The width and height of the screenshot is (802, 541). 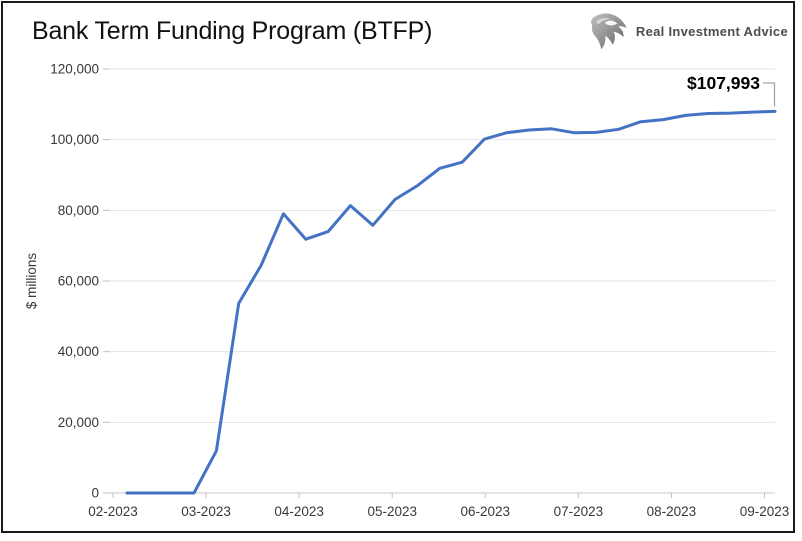 I want to click on y-axis-title: $ millions, so click(x=31, y=281).